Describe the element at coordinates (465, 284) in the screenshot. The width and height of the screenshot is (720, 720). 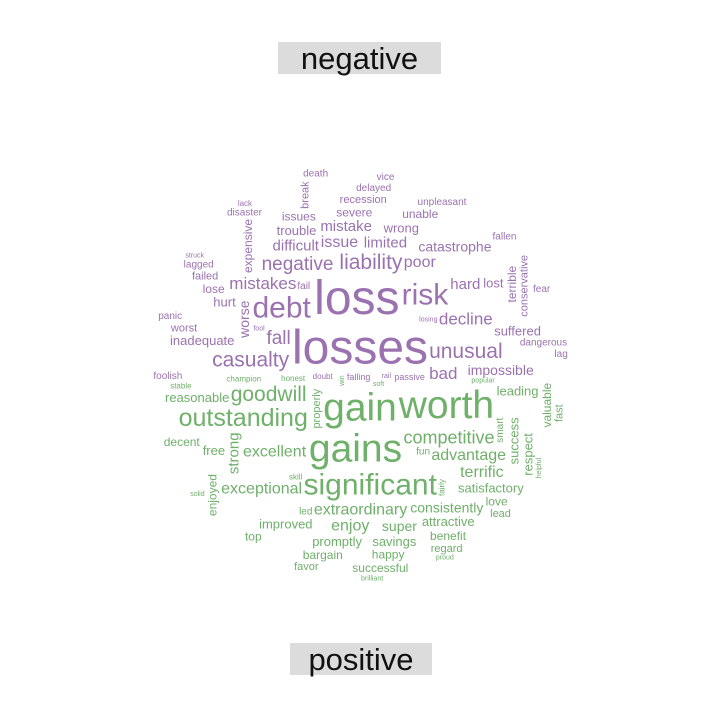
I see `word-negative-hard: hard` at that location.